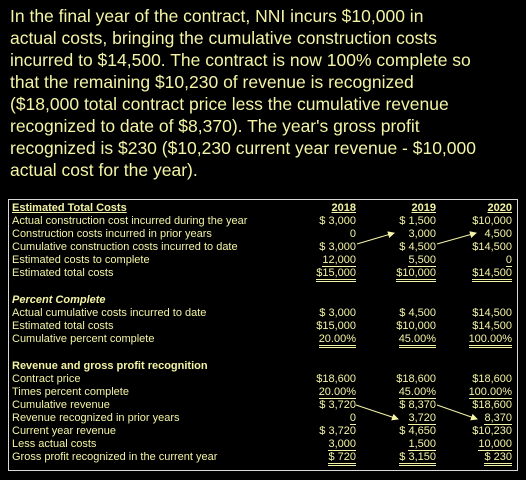 The width and height of the screenshot is (526, 480). What do you see at coordinates (337, 431) in the screenshot?
I see `value-text: $ 3,720` at bounding box center [337, 431].